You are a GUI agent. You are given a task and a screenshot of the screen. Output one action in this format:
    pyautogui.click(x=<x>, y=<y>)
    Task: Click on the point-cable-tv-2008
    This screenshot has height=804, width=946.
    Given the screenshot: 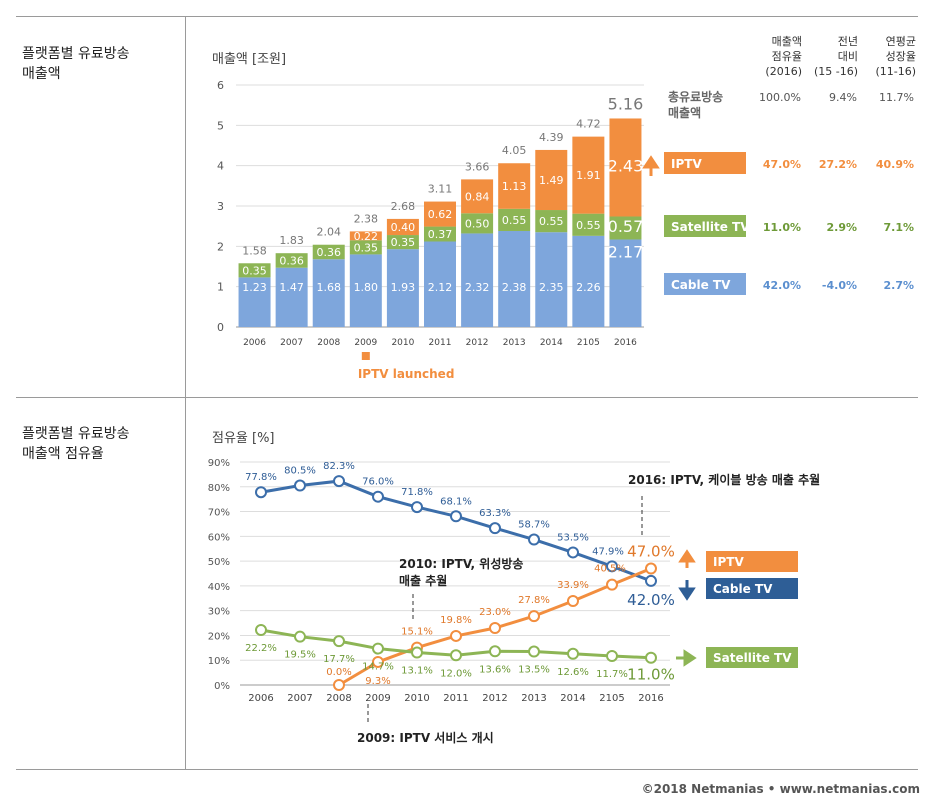 What is the action you would take?
    pyautogui.click(x=339, y=481)
    